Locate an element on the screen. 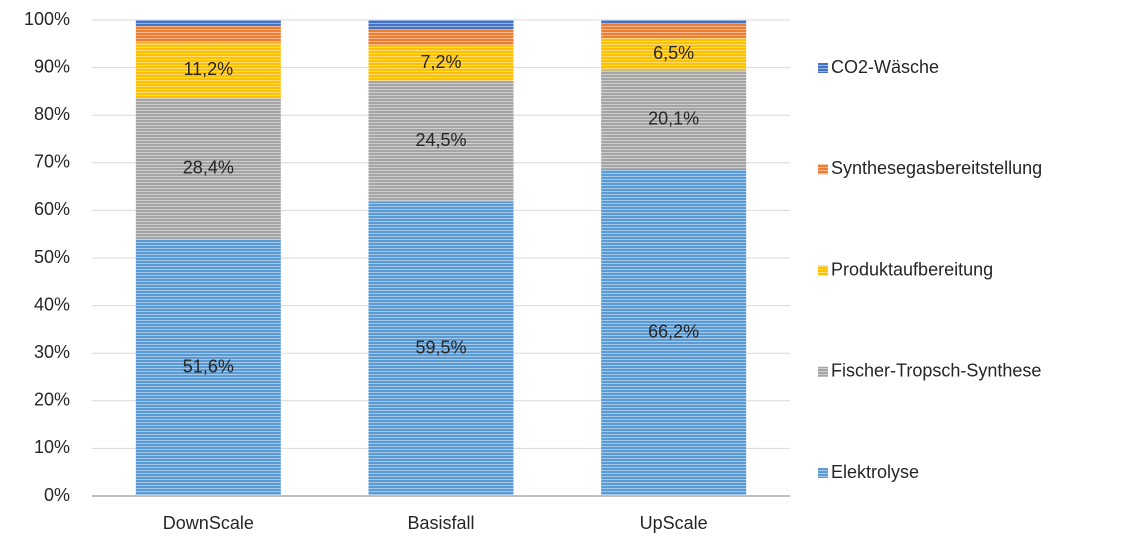 This screenshot has width=1136, height=538. y-tick-label: 50% is located at coordinates (52, 257).